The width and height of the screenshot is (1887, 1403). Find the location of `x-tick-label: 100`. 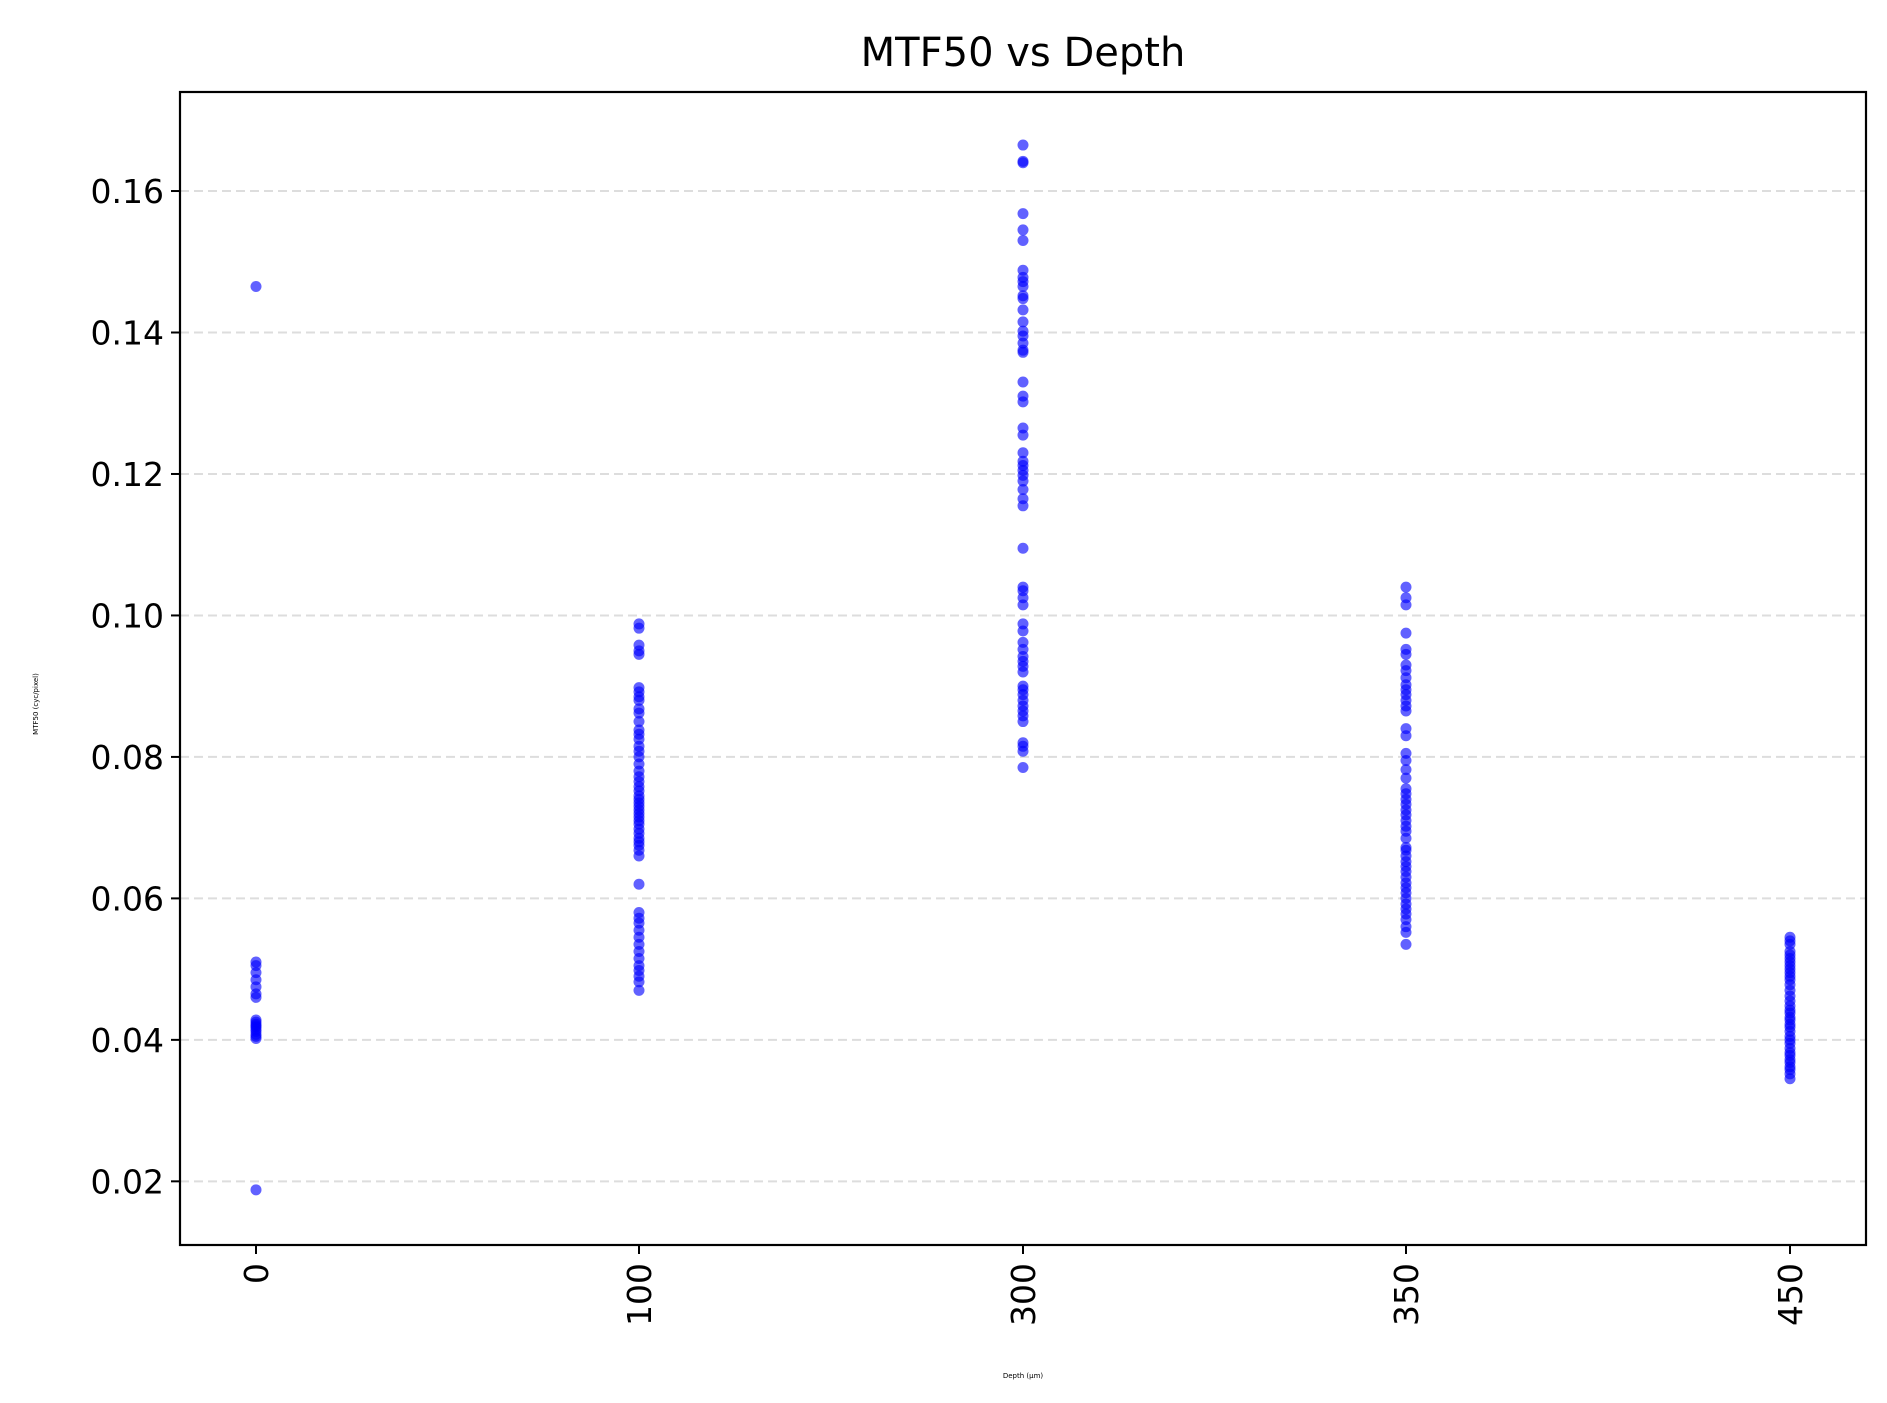

x-tick-label: 100 is located at coordinates (639, 1294).